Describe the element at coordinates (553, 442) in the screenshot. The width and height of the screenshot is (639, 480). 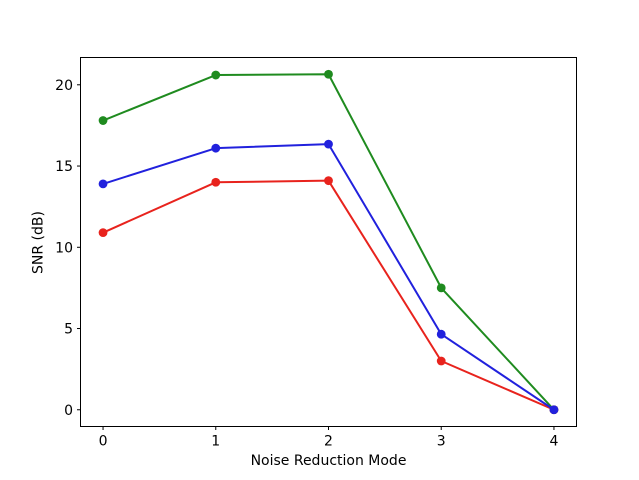
I see `x-tick-label: 4` at that location.